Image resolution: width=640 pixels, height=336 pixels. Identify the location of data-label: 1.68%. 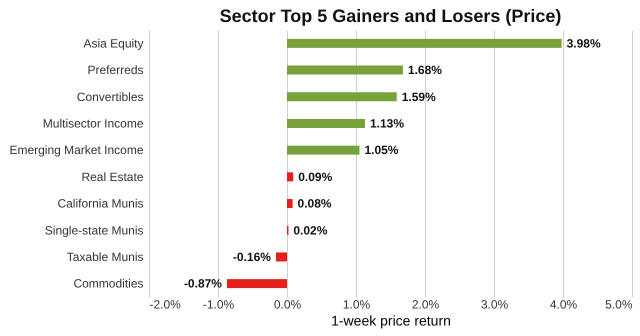
(425, 70).